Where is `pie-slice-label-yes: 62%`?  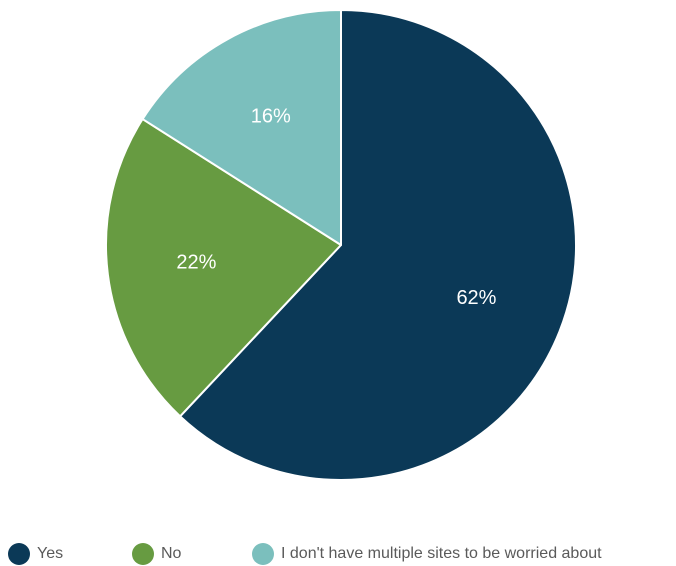
pie-slice-label-yes: 62% is located at coordinates (476, 298).